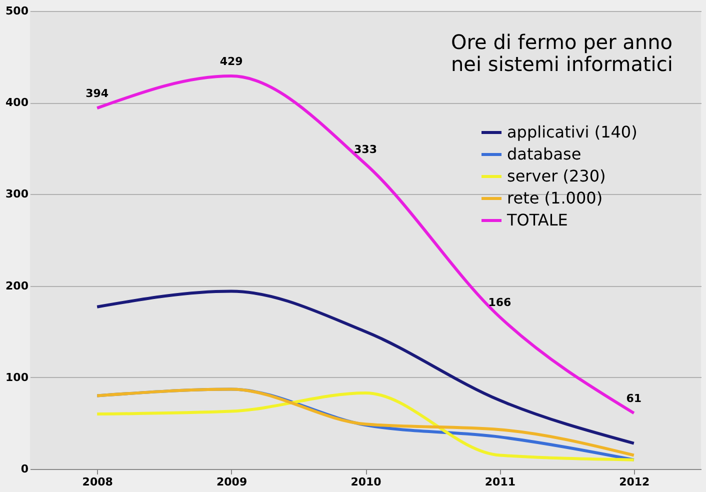 This screenshot has width=706, height=492. I want to click on y-tick-label: 500, so click(17, 11).